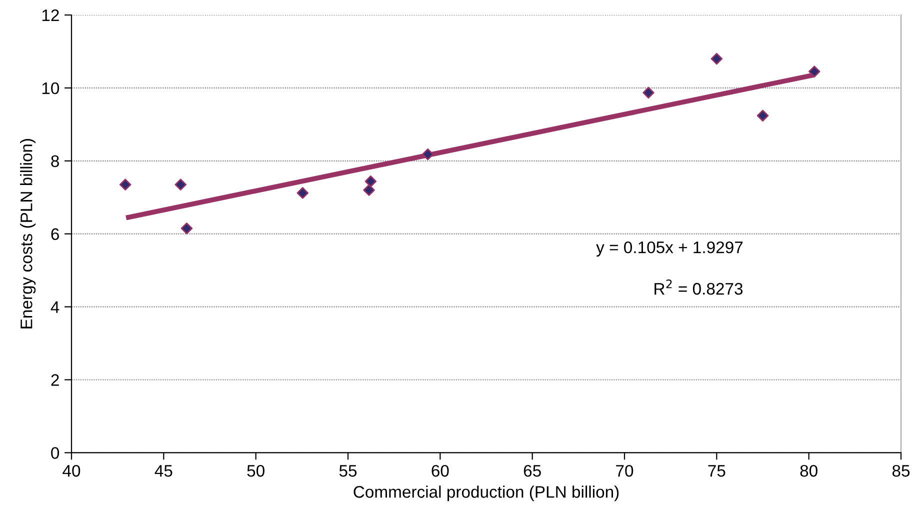  What do you see at coordinates (532, 470) in the screenshot?
I see `x-tick-label: 65` at bounding box center [532, 470].